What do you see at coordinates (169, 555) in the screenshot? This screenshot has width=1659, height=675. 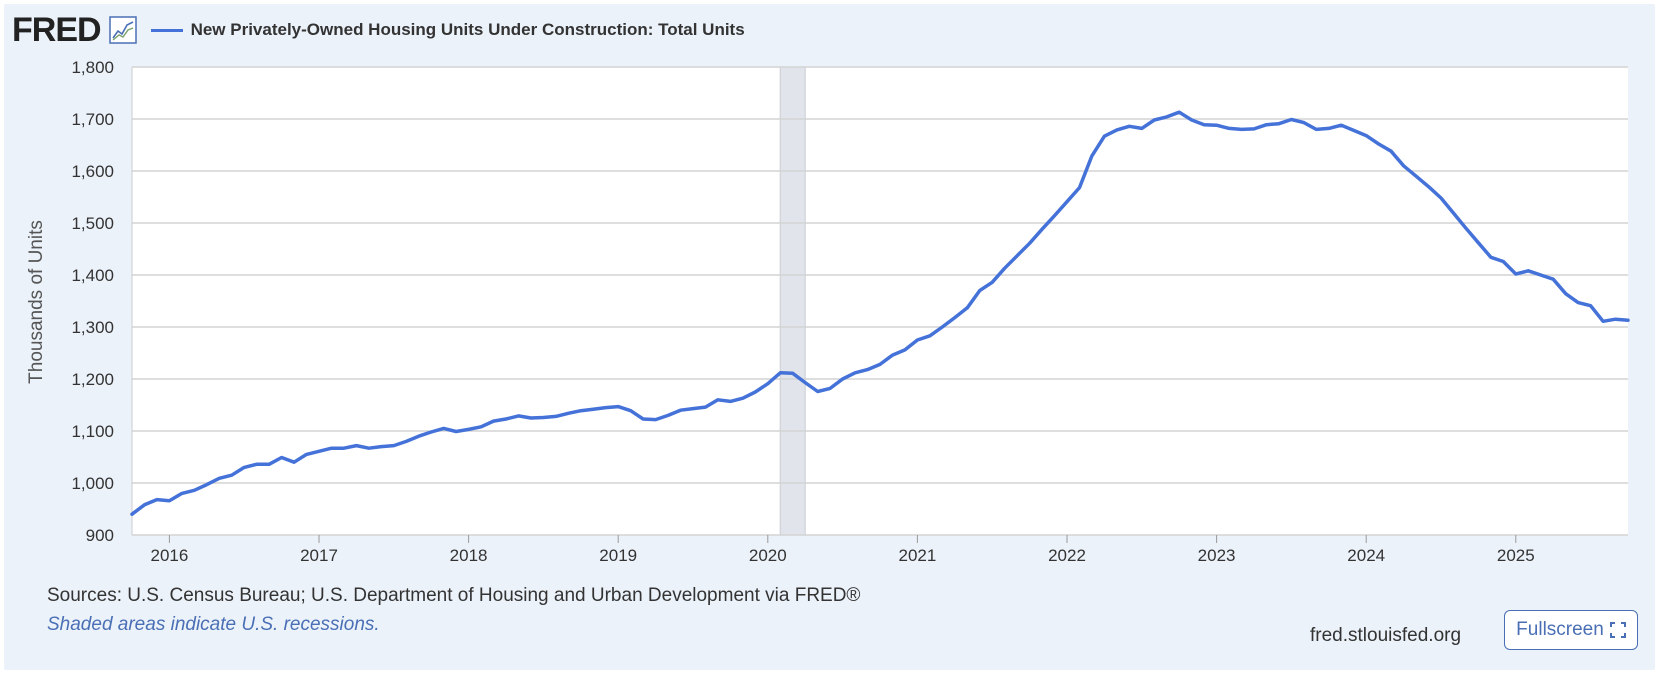 I see `x-tick-label: 2016` at bounding box center [169, 555].